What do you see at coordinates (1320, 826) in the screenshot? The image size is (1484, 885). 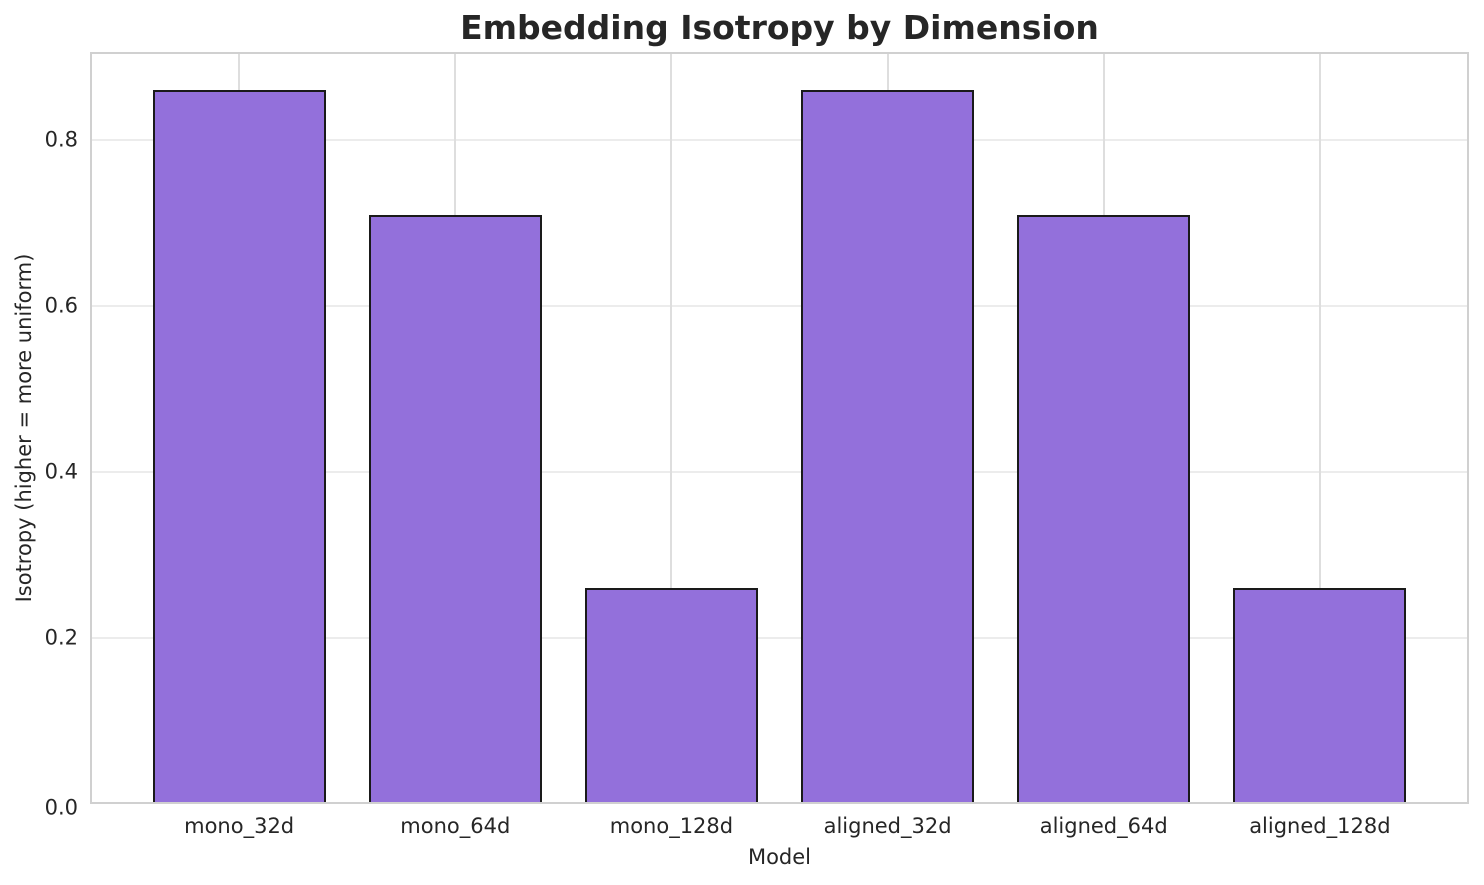 I see `x-tick-label-aligned_128d: aligned_128d` at bounding box center [1320, 826].